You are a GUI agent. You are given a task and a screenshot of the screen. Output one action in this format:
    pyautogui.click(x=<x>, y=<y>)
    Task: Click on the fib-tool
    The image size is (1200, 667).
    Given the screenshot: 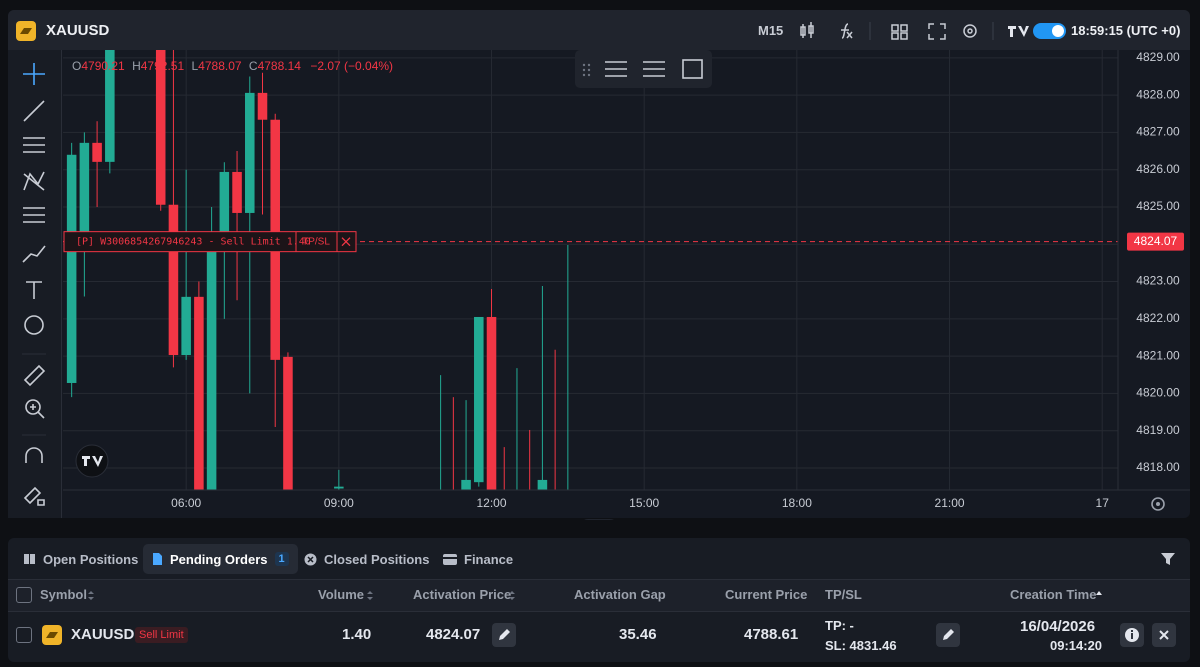 What is the action you would take?
    pyautogui.click(x=34, y=215)
    